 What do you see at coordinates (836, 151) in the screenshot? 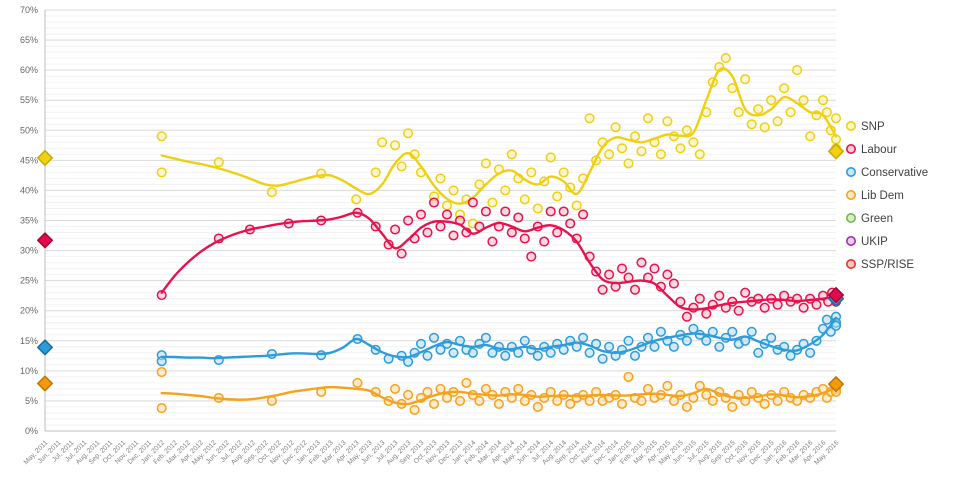
I see `snp-2016-result-diamond` at bounding box center [836, 151].